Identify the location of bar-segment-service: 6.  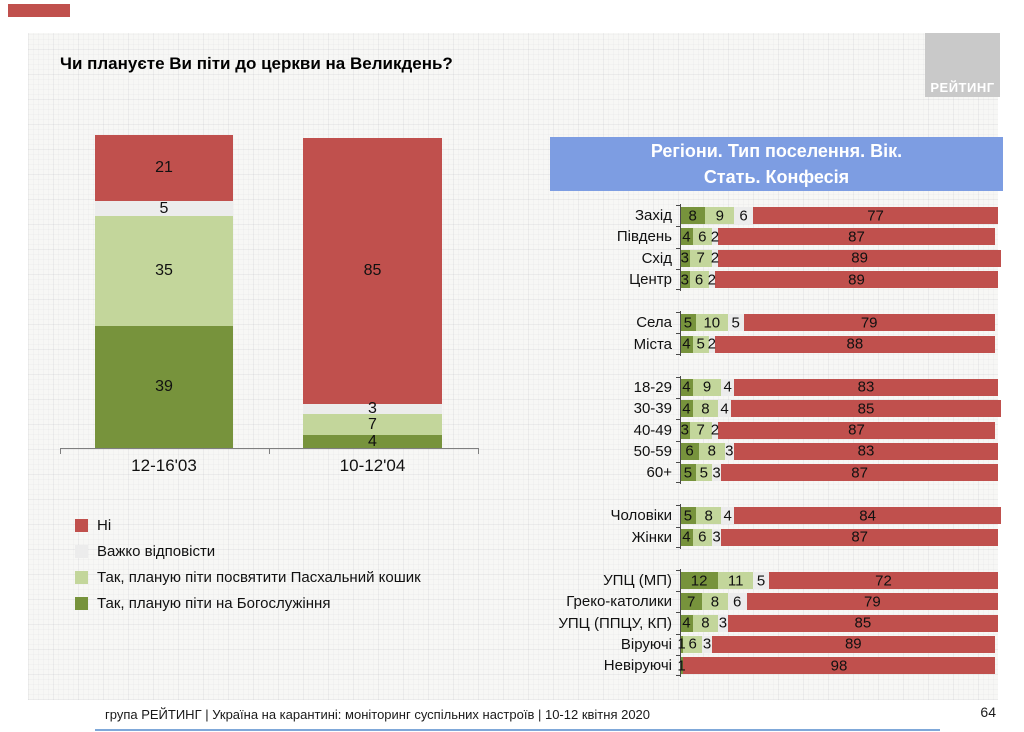
(690, 451).